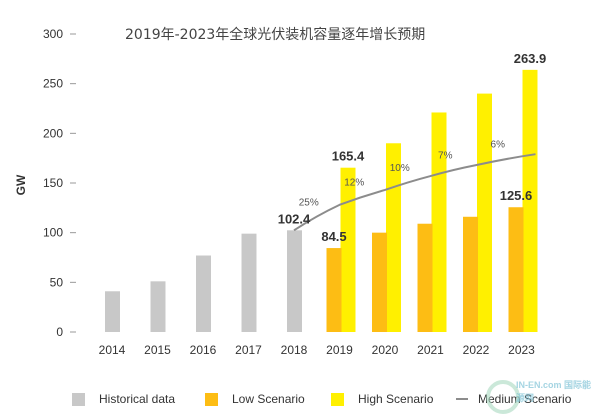  What do you see at coordinates (516, 195) in the screenshot?
I see `data-label: 125.6` at bounding box center [516, 195].